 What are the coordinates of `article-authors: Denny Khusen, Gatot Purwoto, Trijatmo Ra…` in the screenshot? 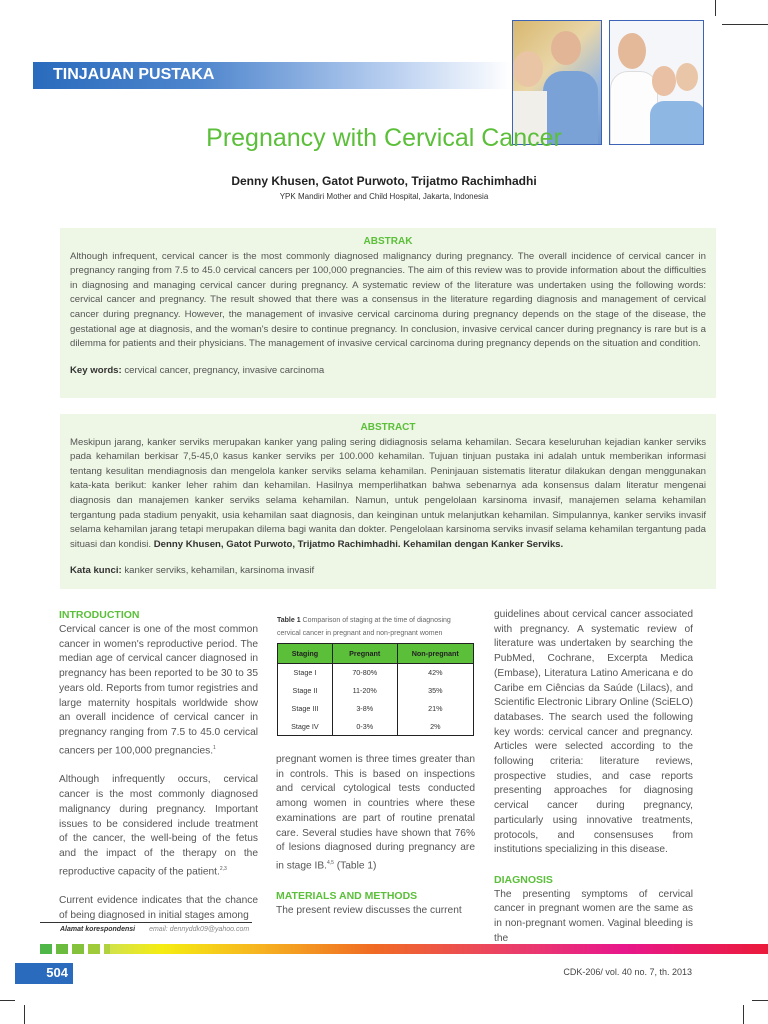 It's located at (384, 181).